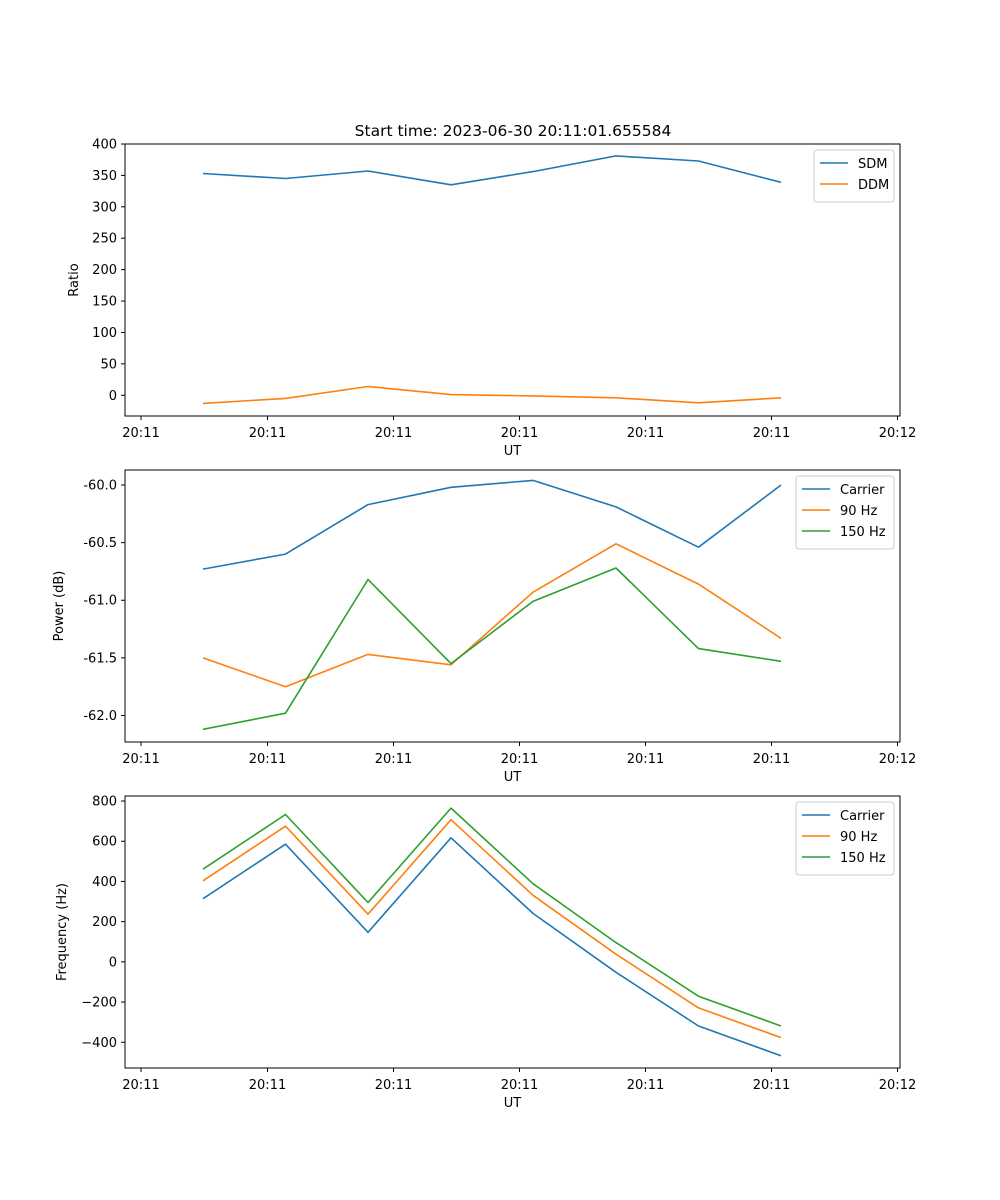  Describe the element at coordinates (492, 395) in the screenshot. I see `series-line-ddm` at that location.